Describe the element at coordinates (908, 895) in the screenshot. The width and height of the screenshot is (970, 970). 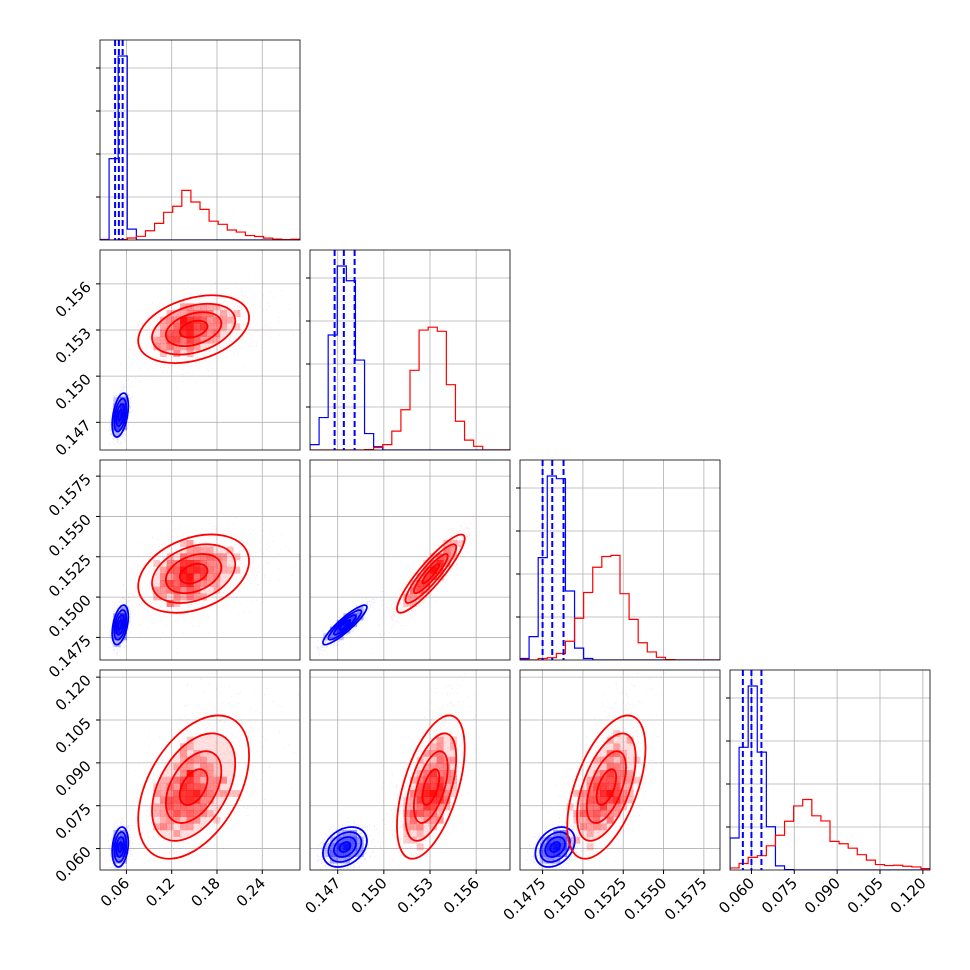
I see `x-tick-label: 0.120` at that location.